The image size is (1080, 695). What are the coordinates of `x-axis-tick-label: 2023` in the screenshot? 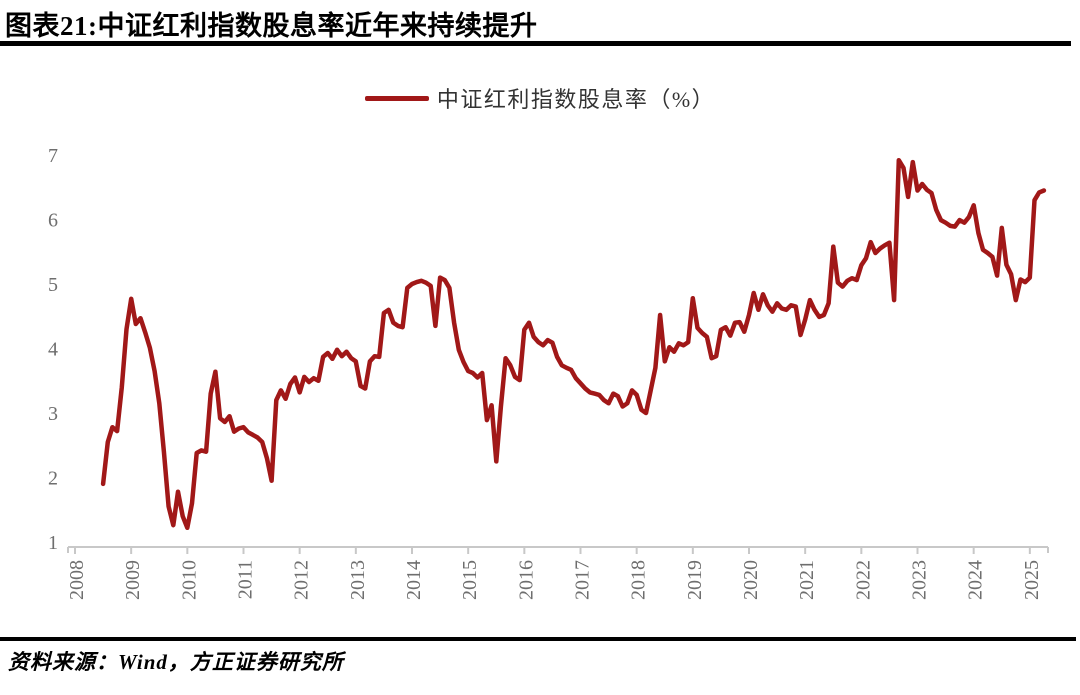 It's located at (920, 580).